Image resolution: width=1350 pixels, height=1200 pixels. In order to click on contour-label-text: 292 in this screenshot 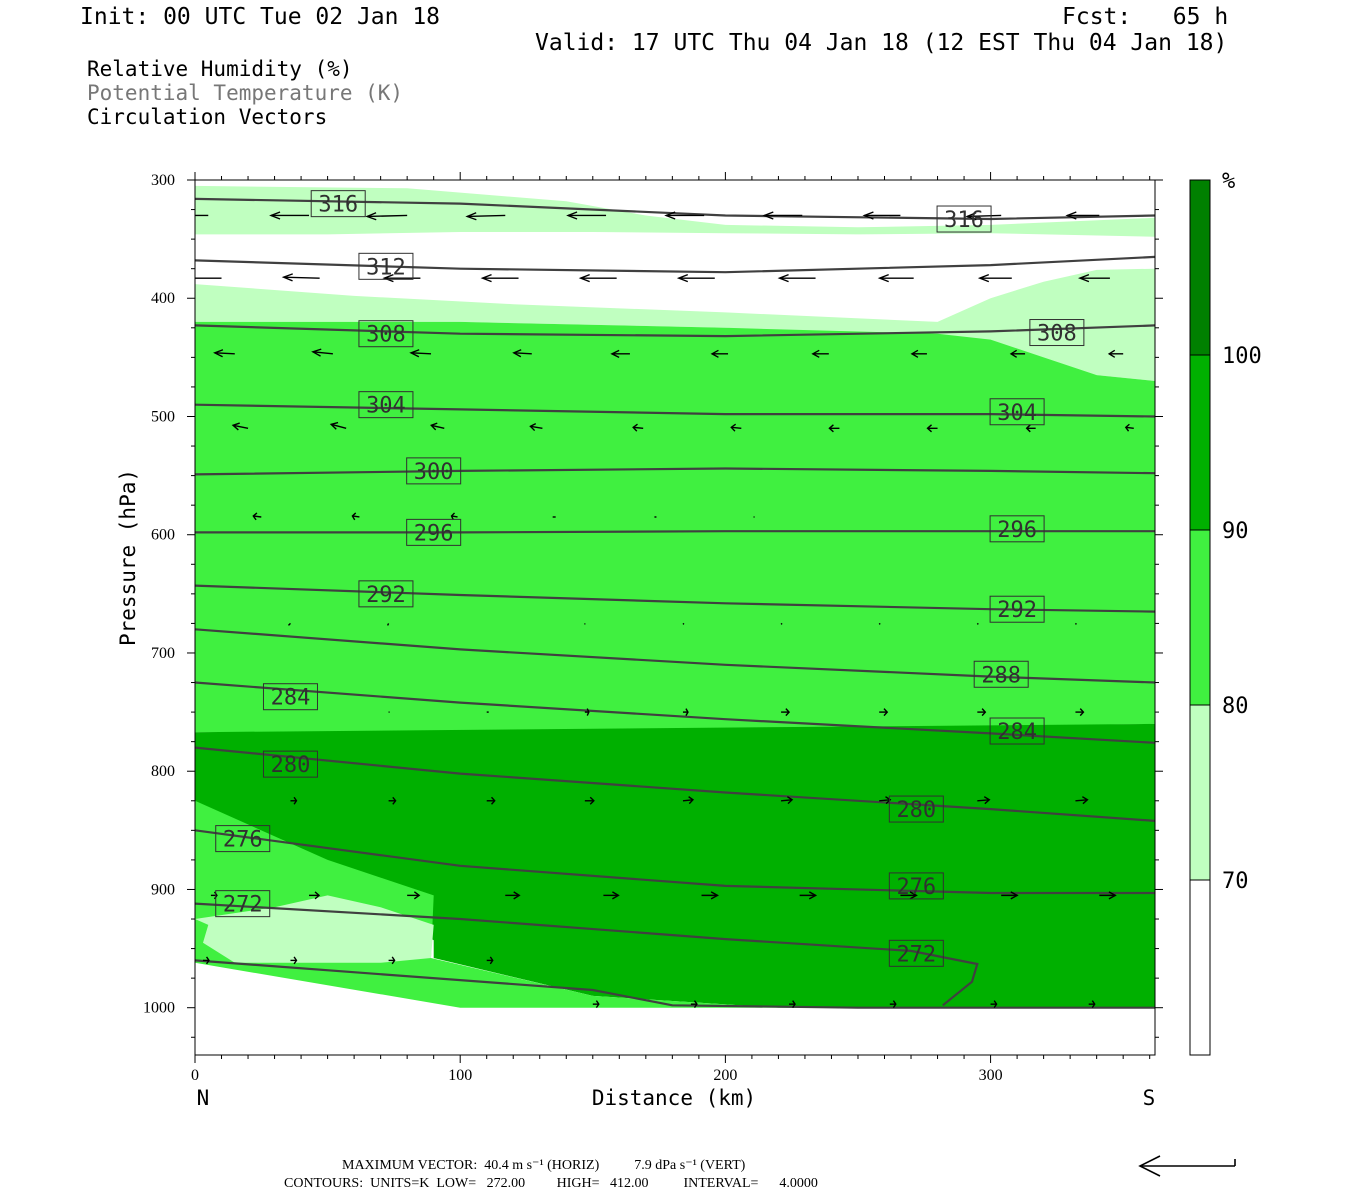, I will do `click(386, 595)`.